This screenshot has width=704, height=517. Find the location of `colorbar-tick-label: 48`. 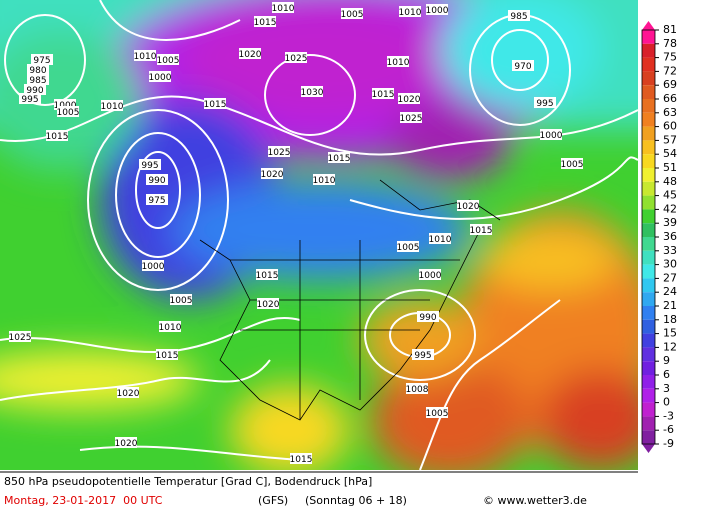

colorbar-tick-label: 48 is located at coordinates (670, 181).